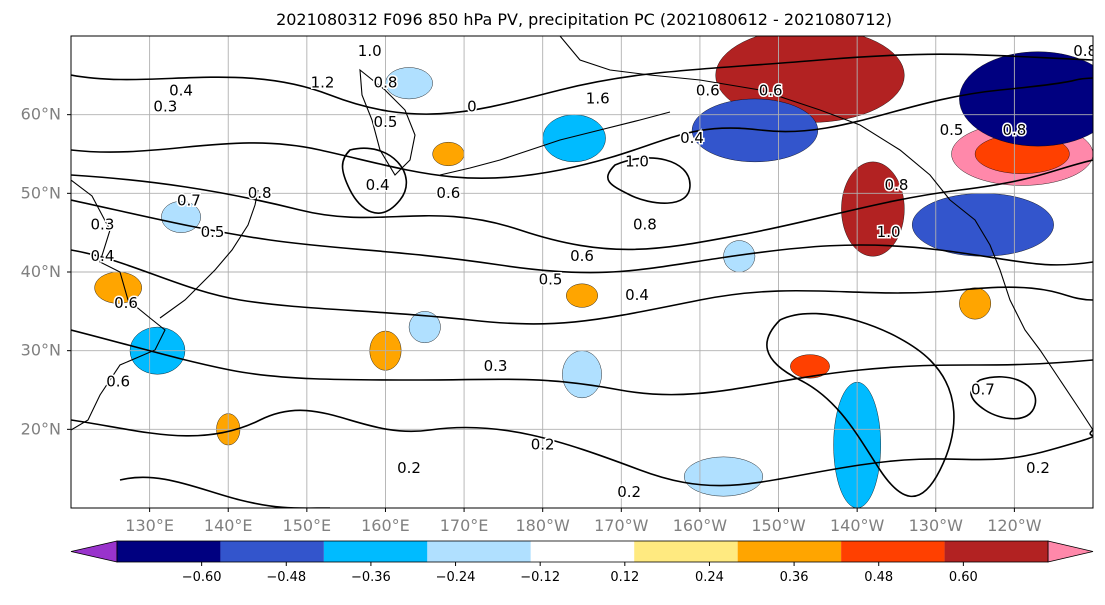  I want to click on contour-label: 1.2, so click(323, 83).